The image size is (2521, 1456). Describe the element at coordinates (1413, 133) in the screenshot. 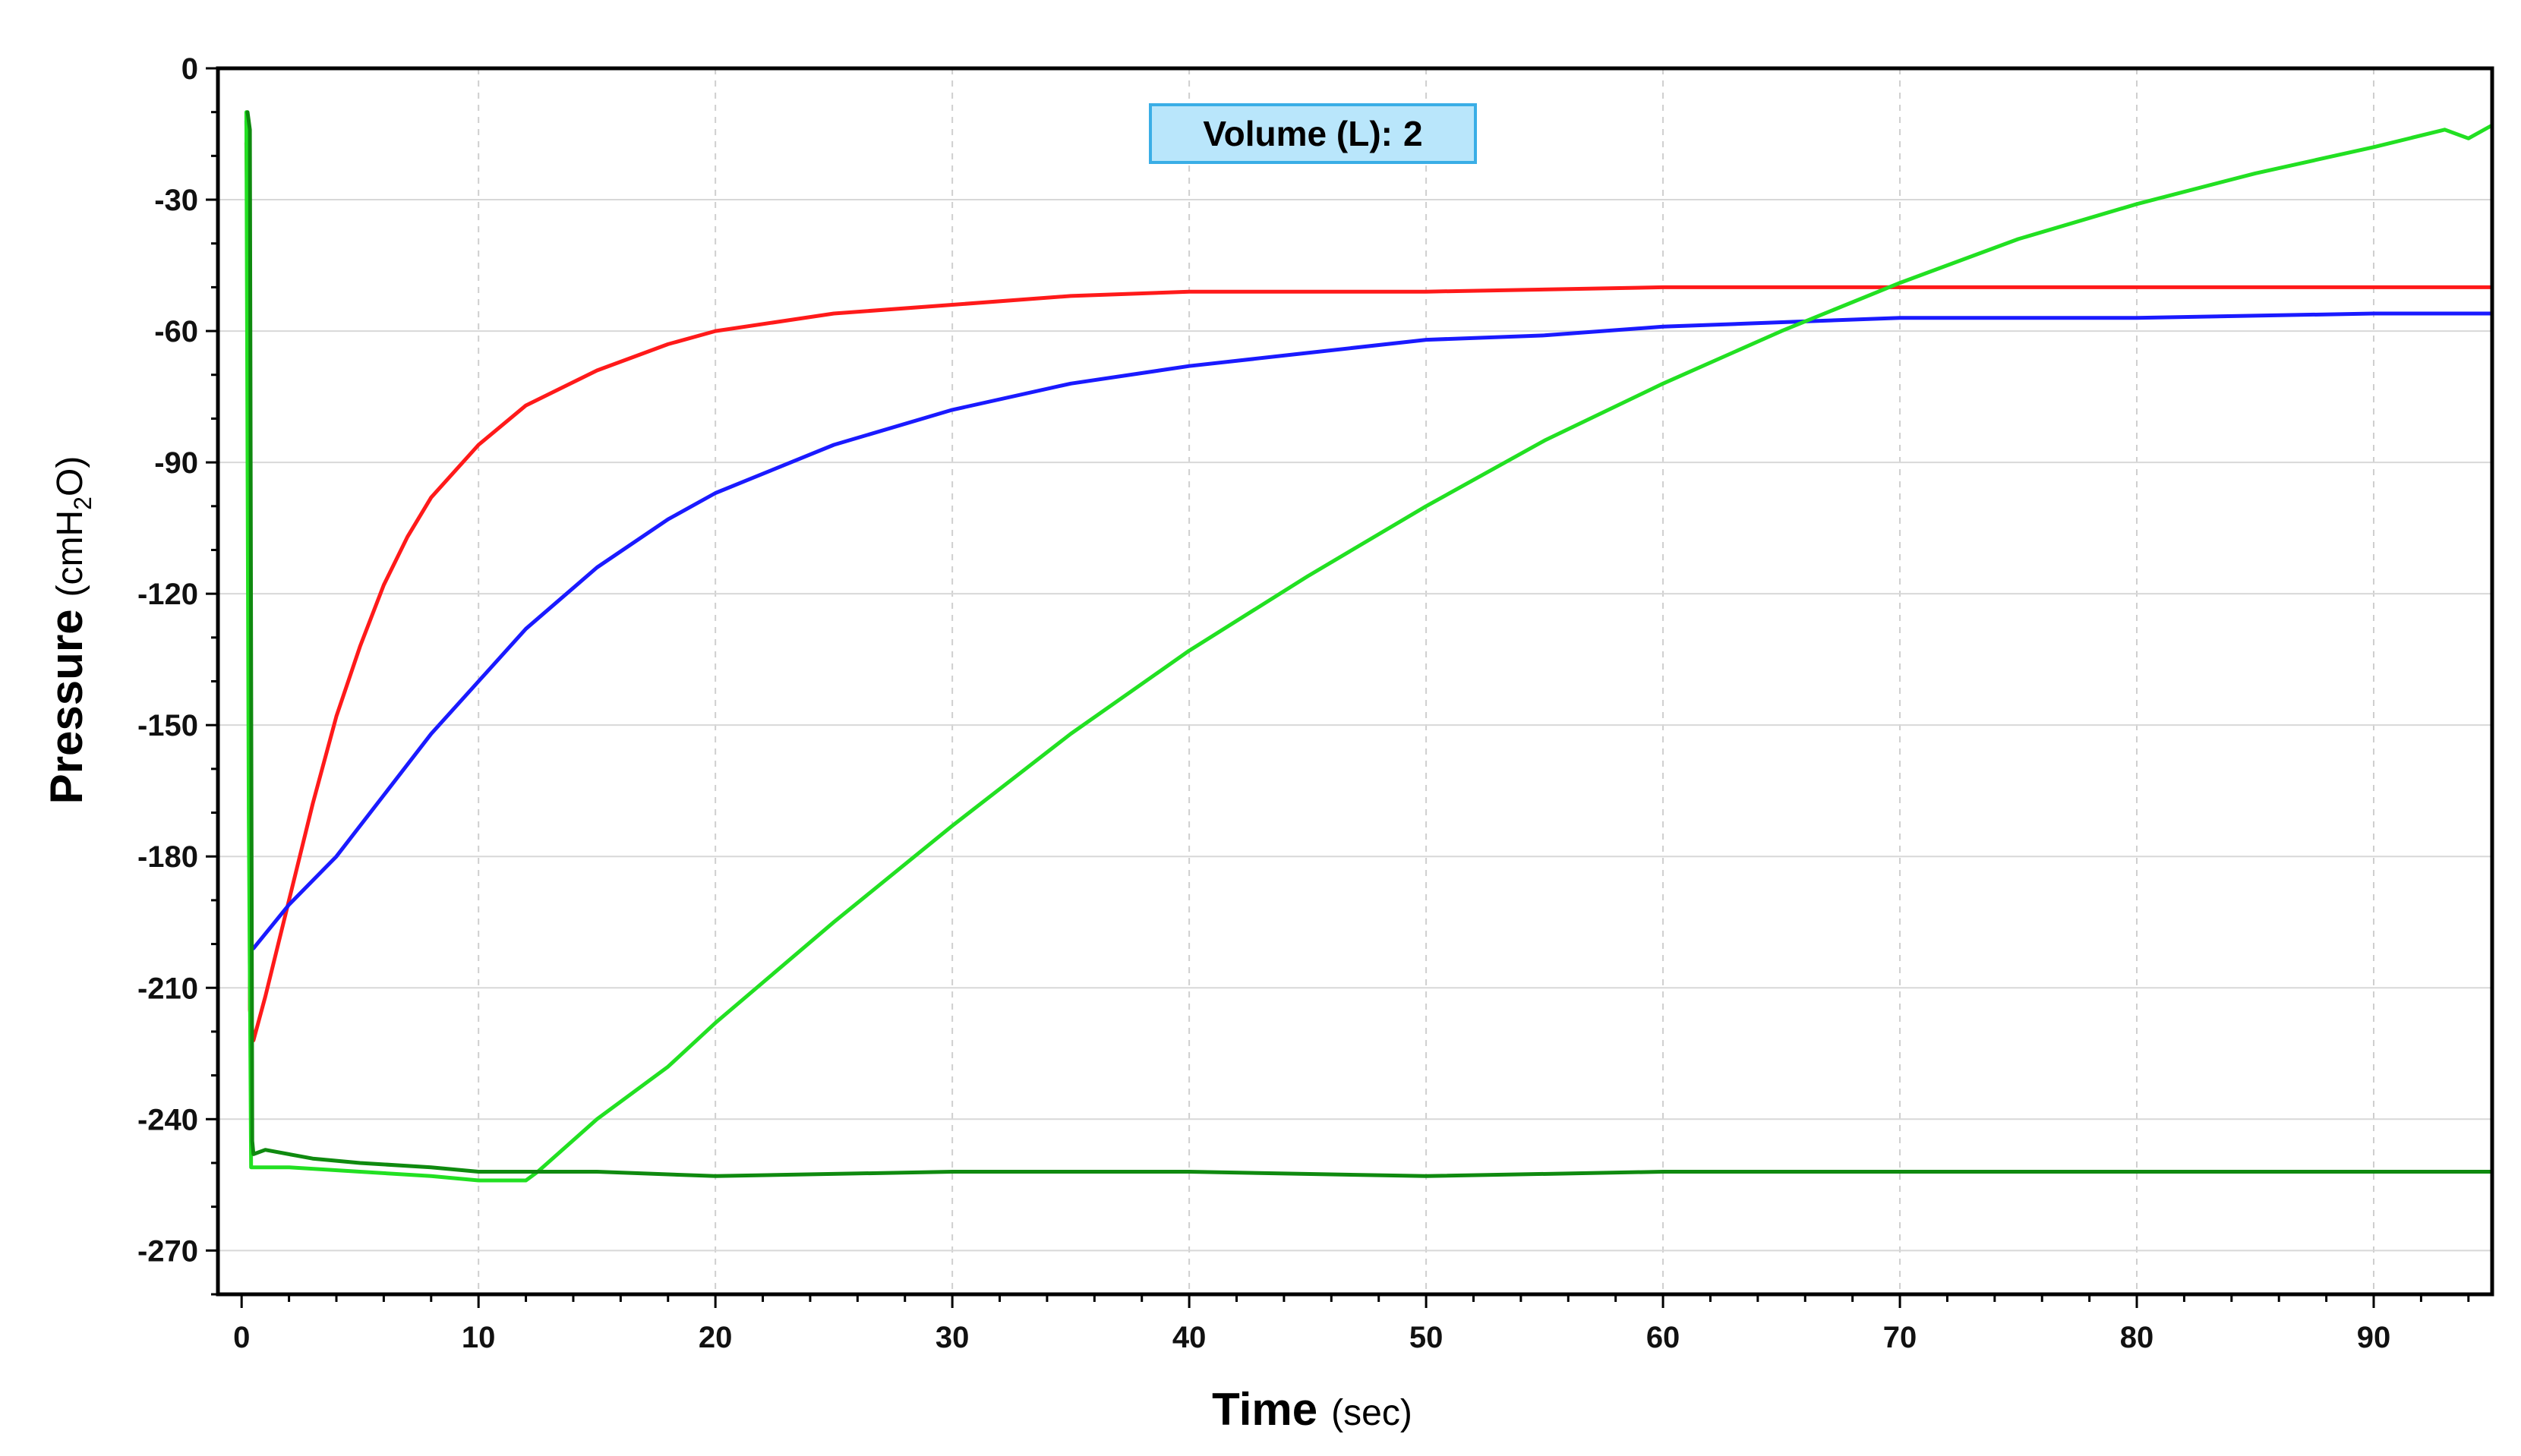

I see `volume-annotation-value: 2` at that location.